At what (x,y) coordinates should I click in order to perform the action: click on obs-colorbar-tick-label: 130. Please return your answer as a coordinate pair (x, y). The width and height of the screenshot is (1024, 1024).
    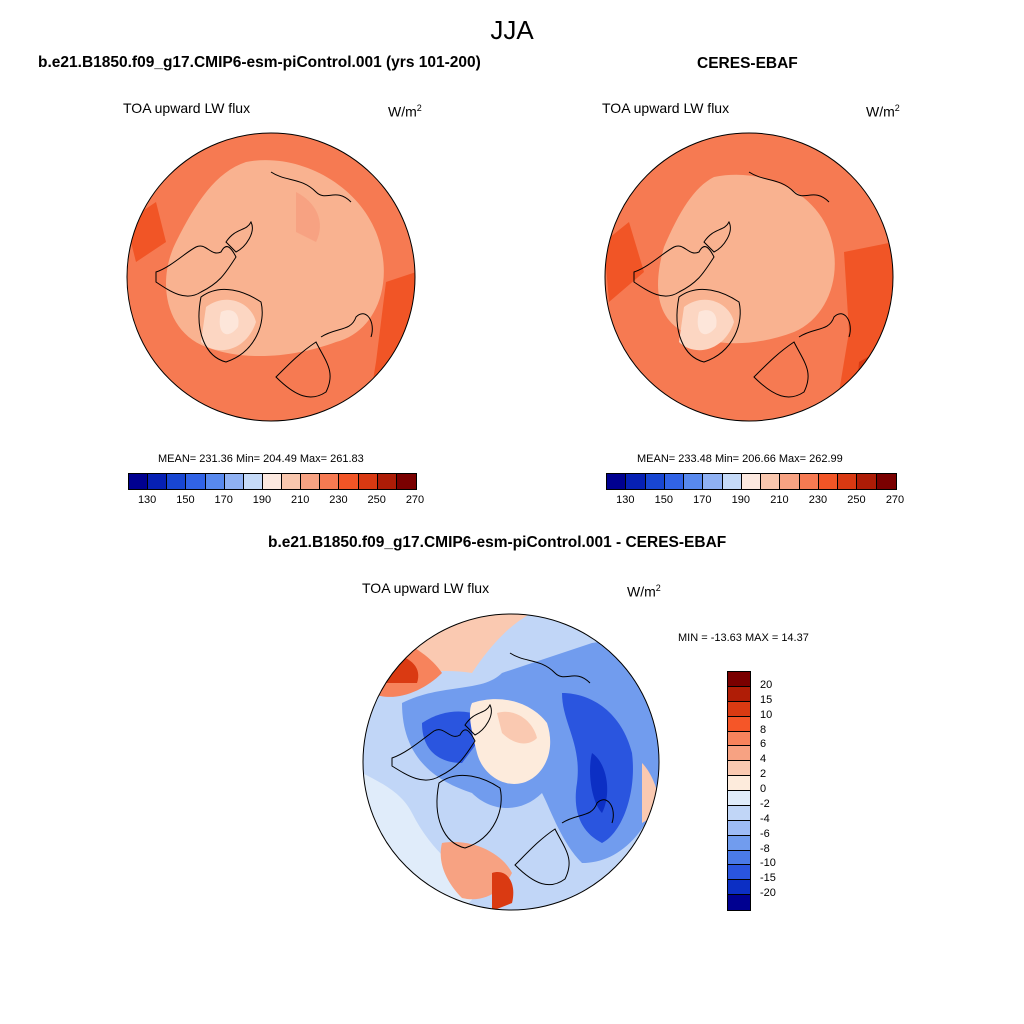
    Looking at the image, I should click on (625, 500).